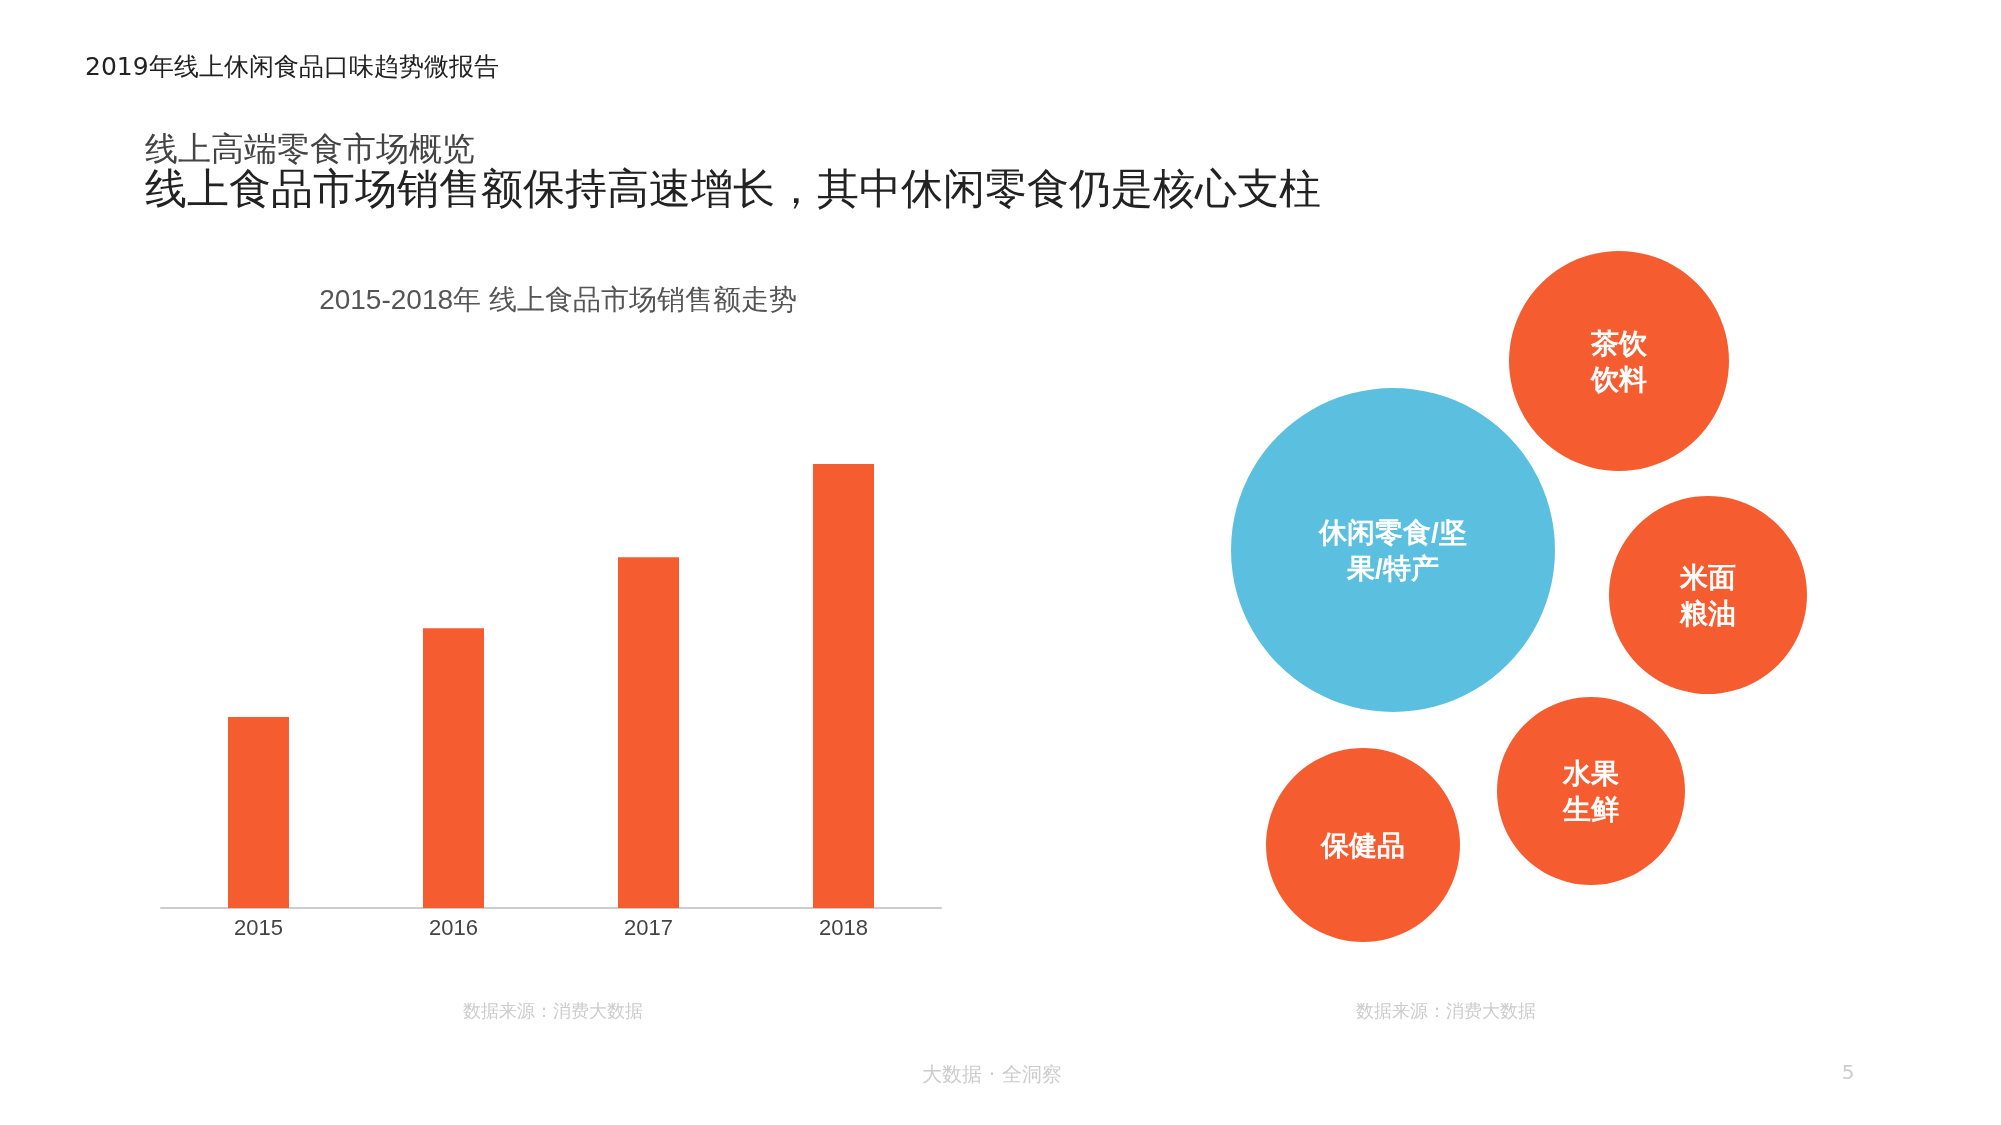  I want to click on x-tick-label: 2017, so click(648, 927).